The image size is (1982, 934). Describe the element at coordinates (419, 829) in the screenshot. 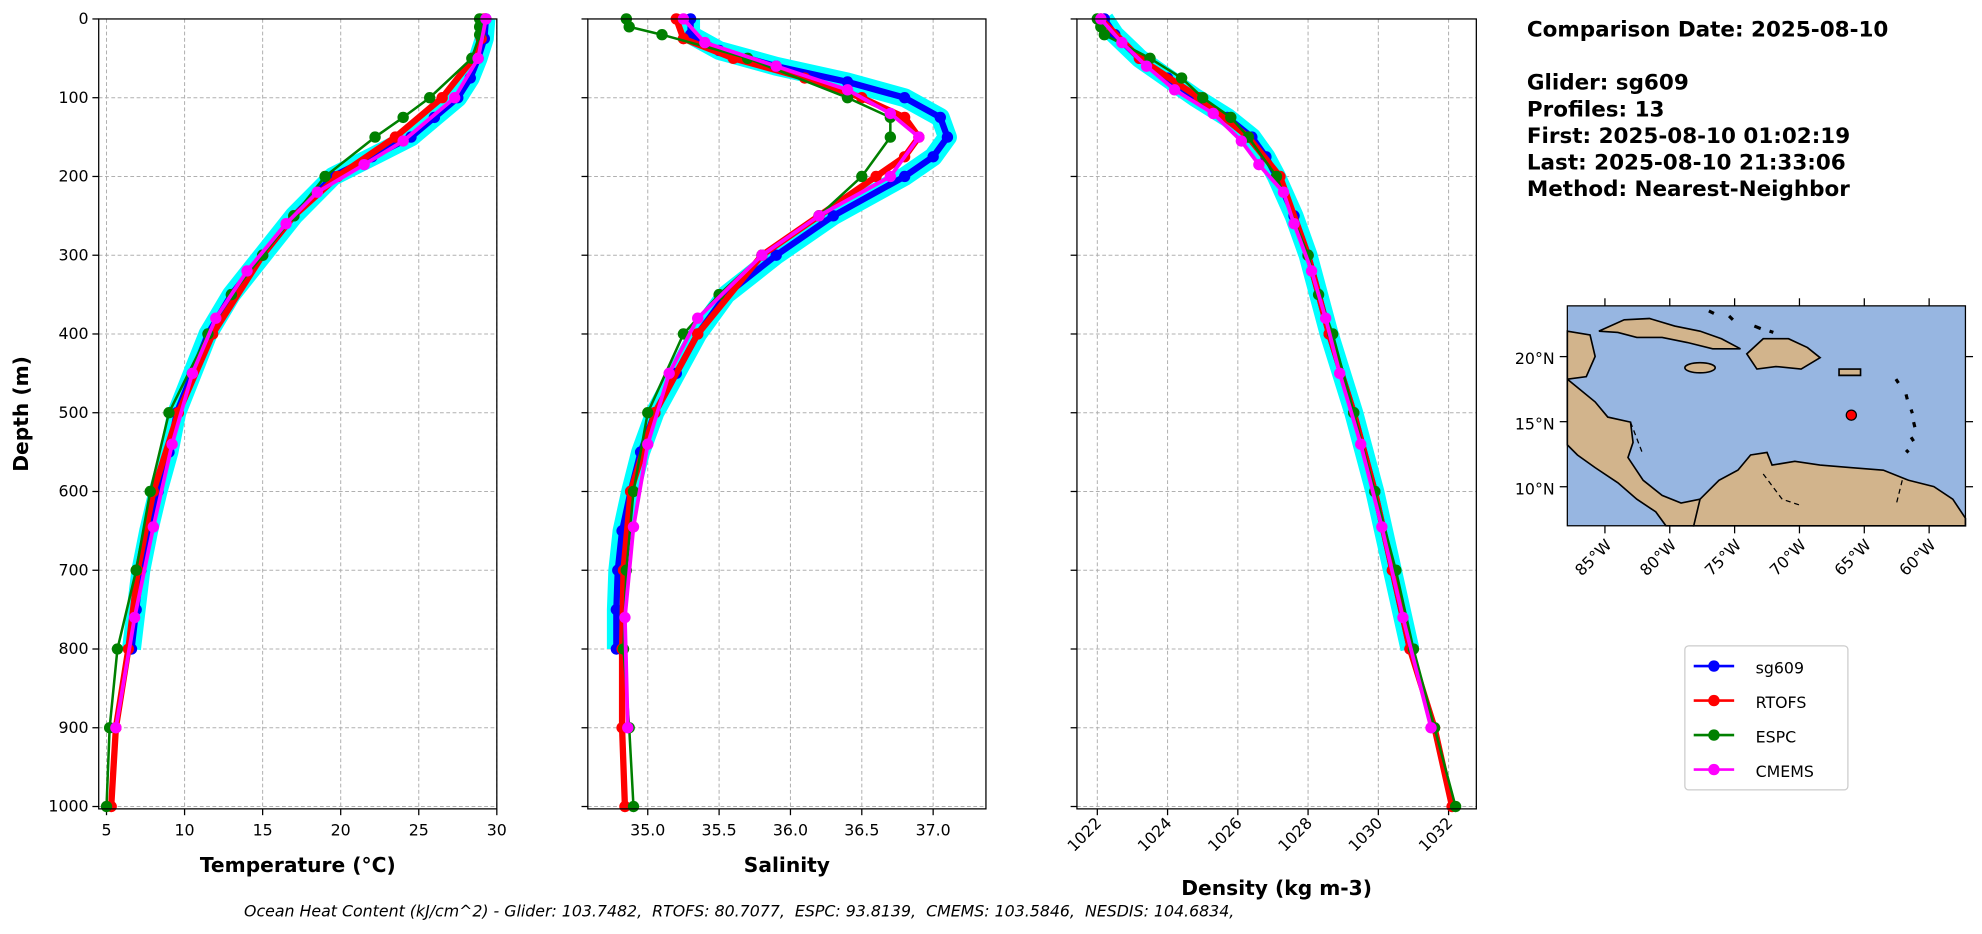

I see `x-tick-label: 25` at that location.